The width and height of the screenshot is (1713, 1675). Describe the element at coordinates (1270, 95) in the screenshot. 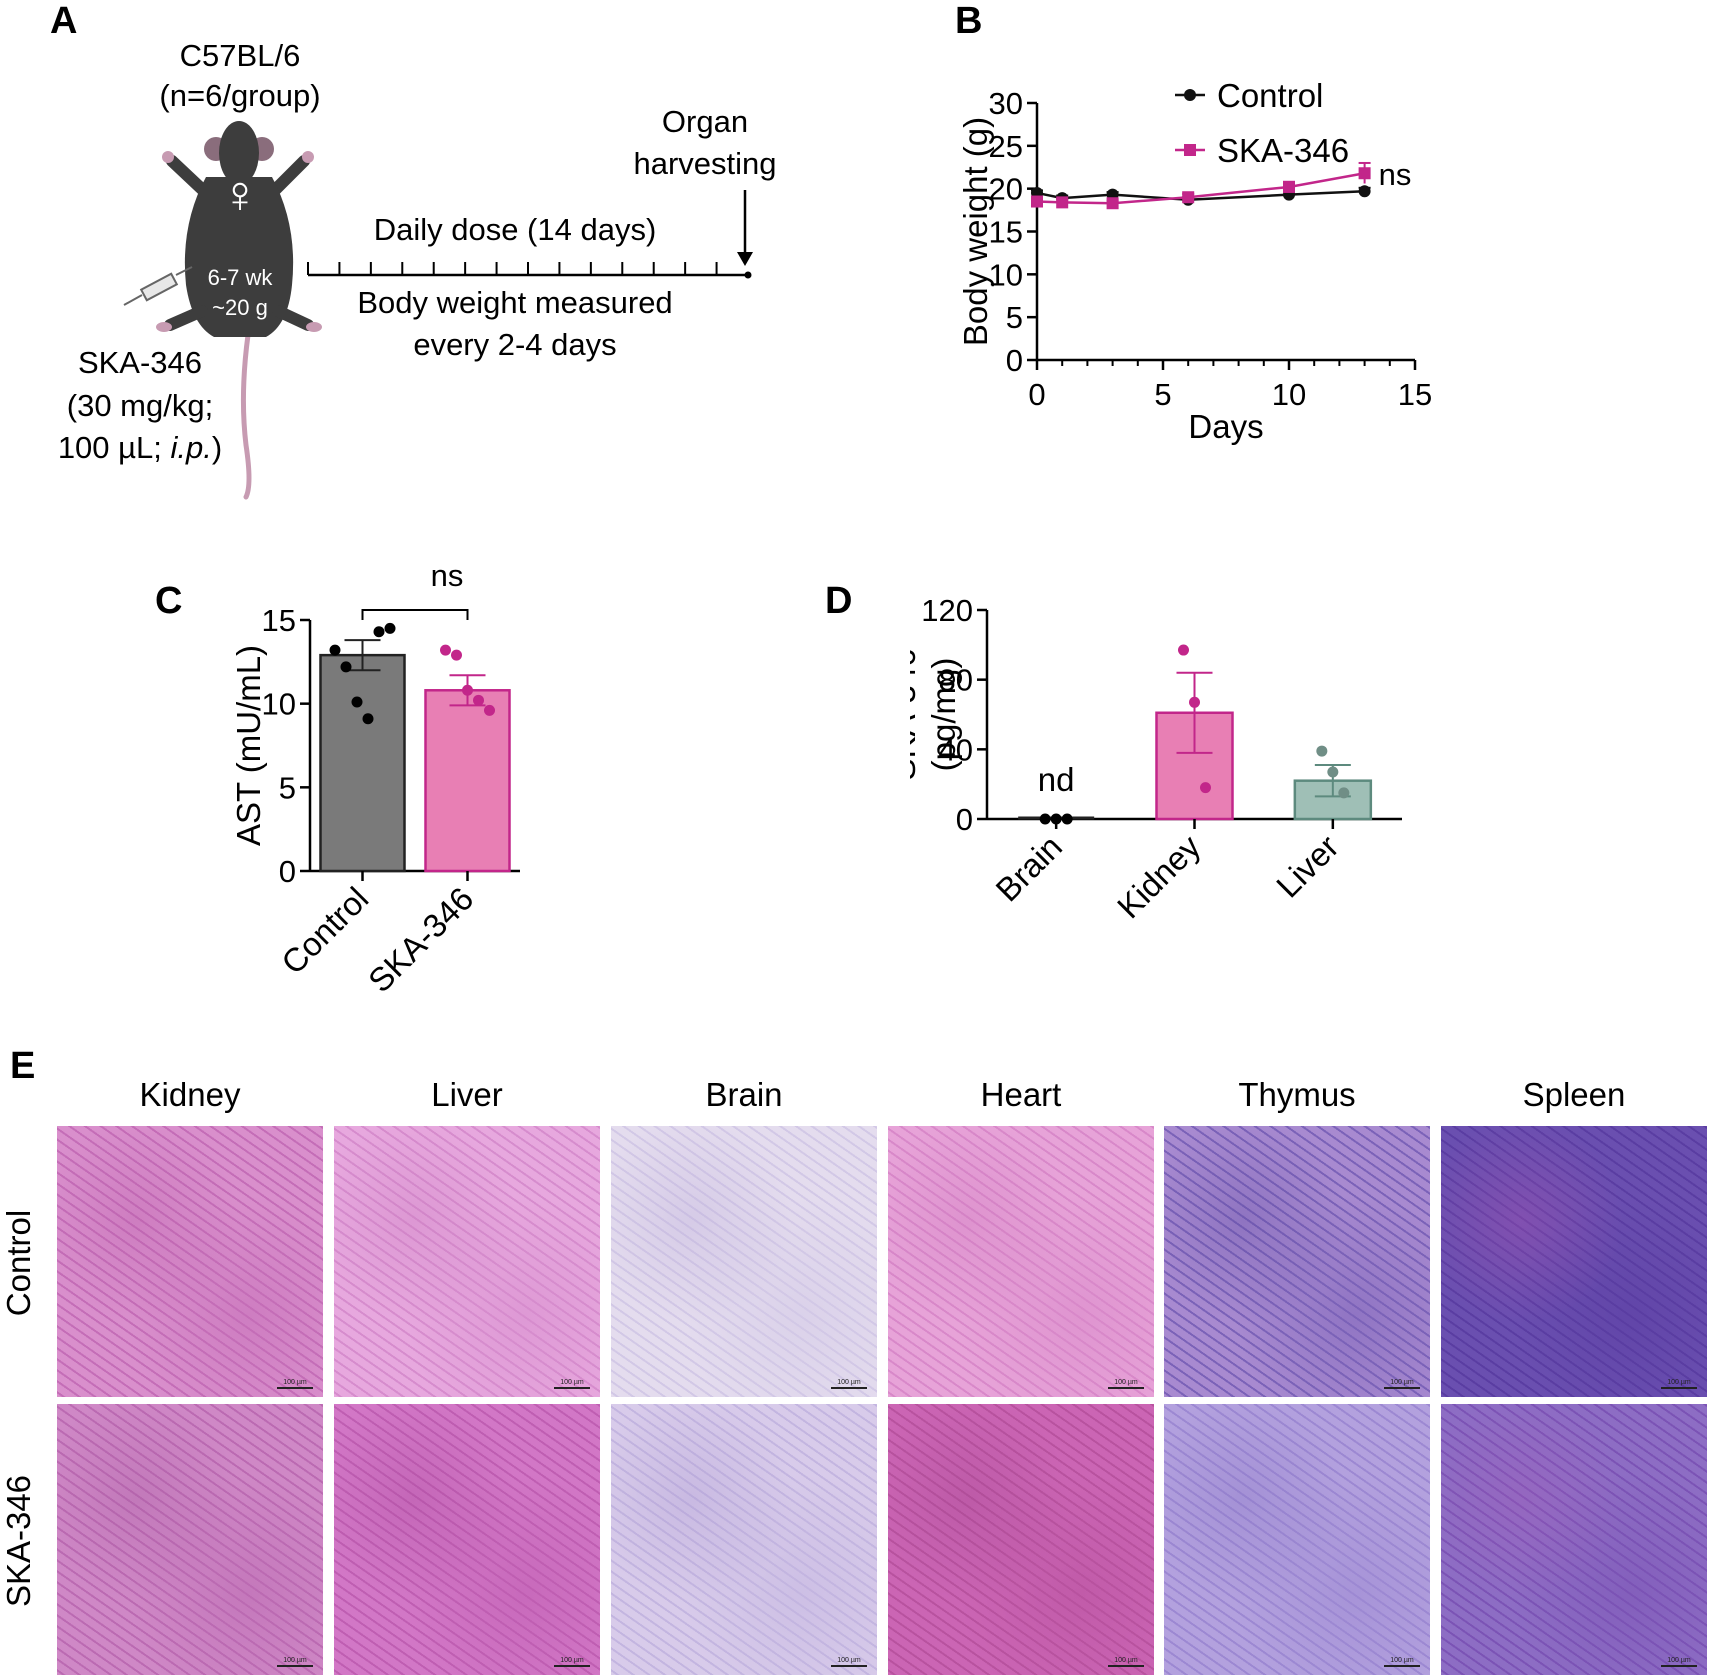

I see `legend-label: Control` at that location.